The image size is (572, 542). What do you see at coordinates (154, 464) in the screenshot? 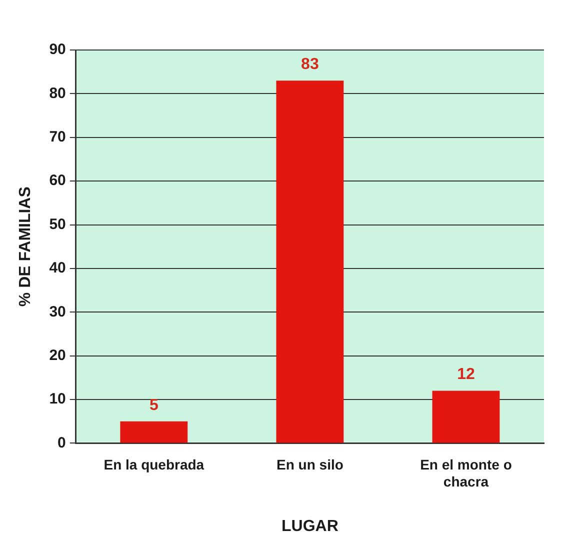
I see `x-tick-label: En la quebrada` at bounding box center [154, 464].